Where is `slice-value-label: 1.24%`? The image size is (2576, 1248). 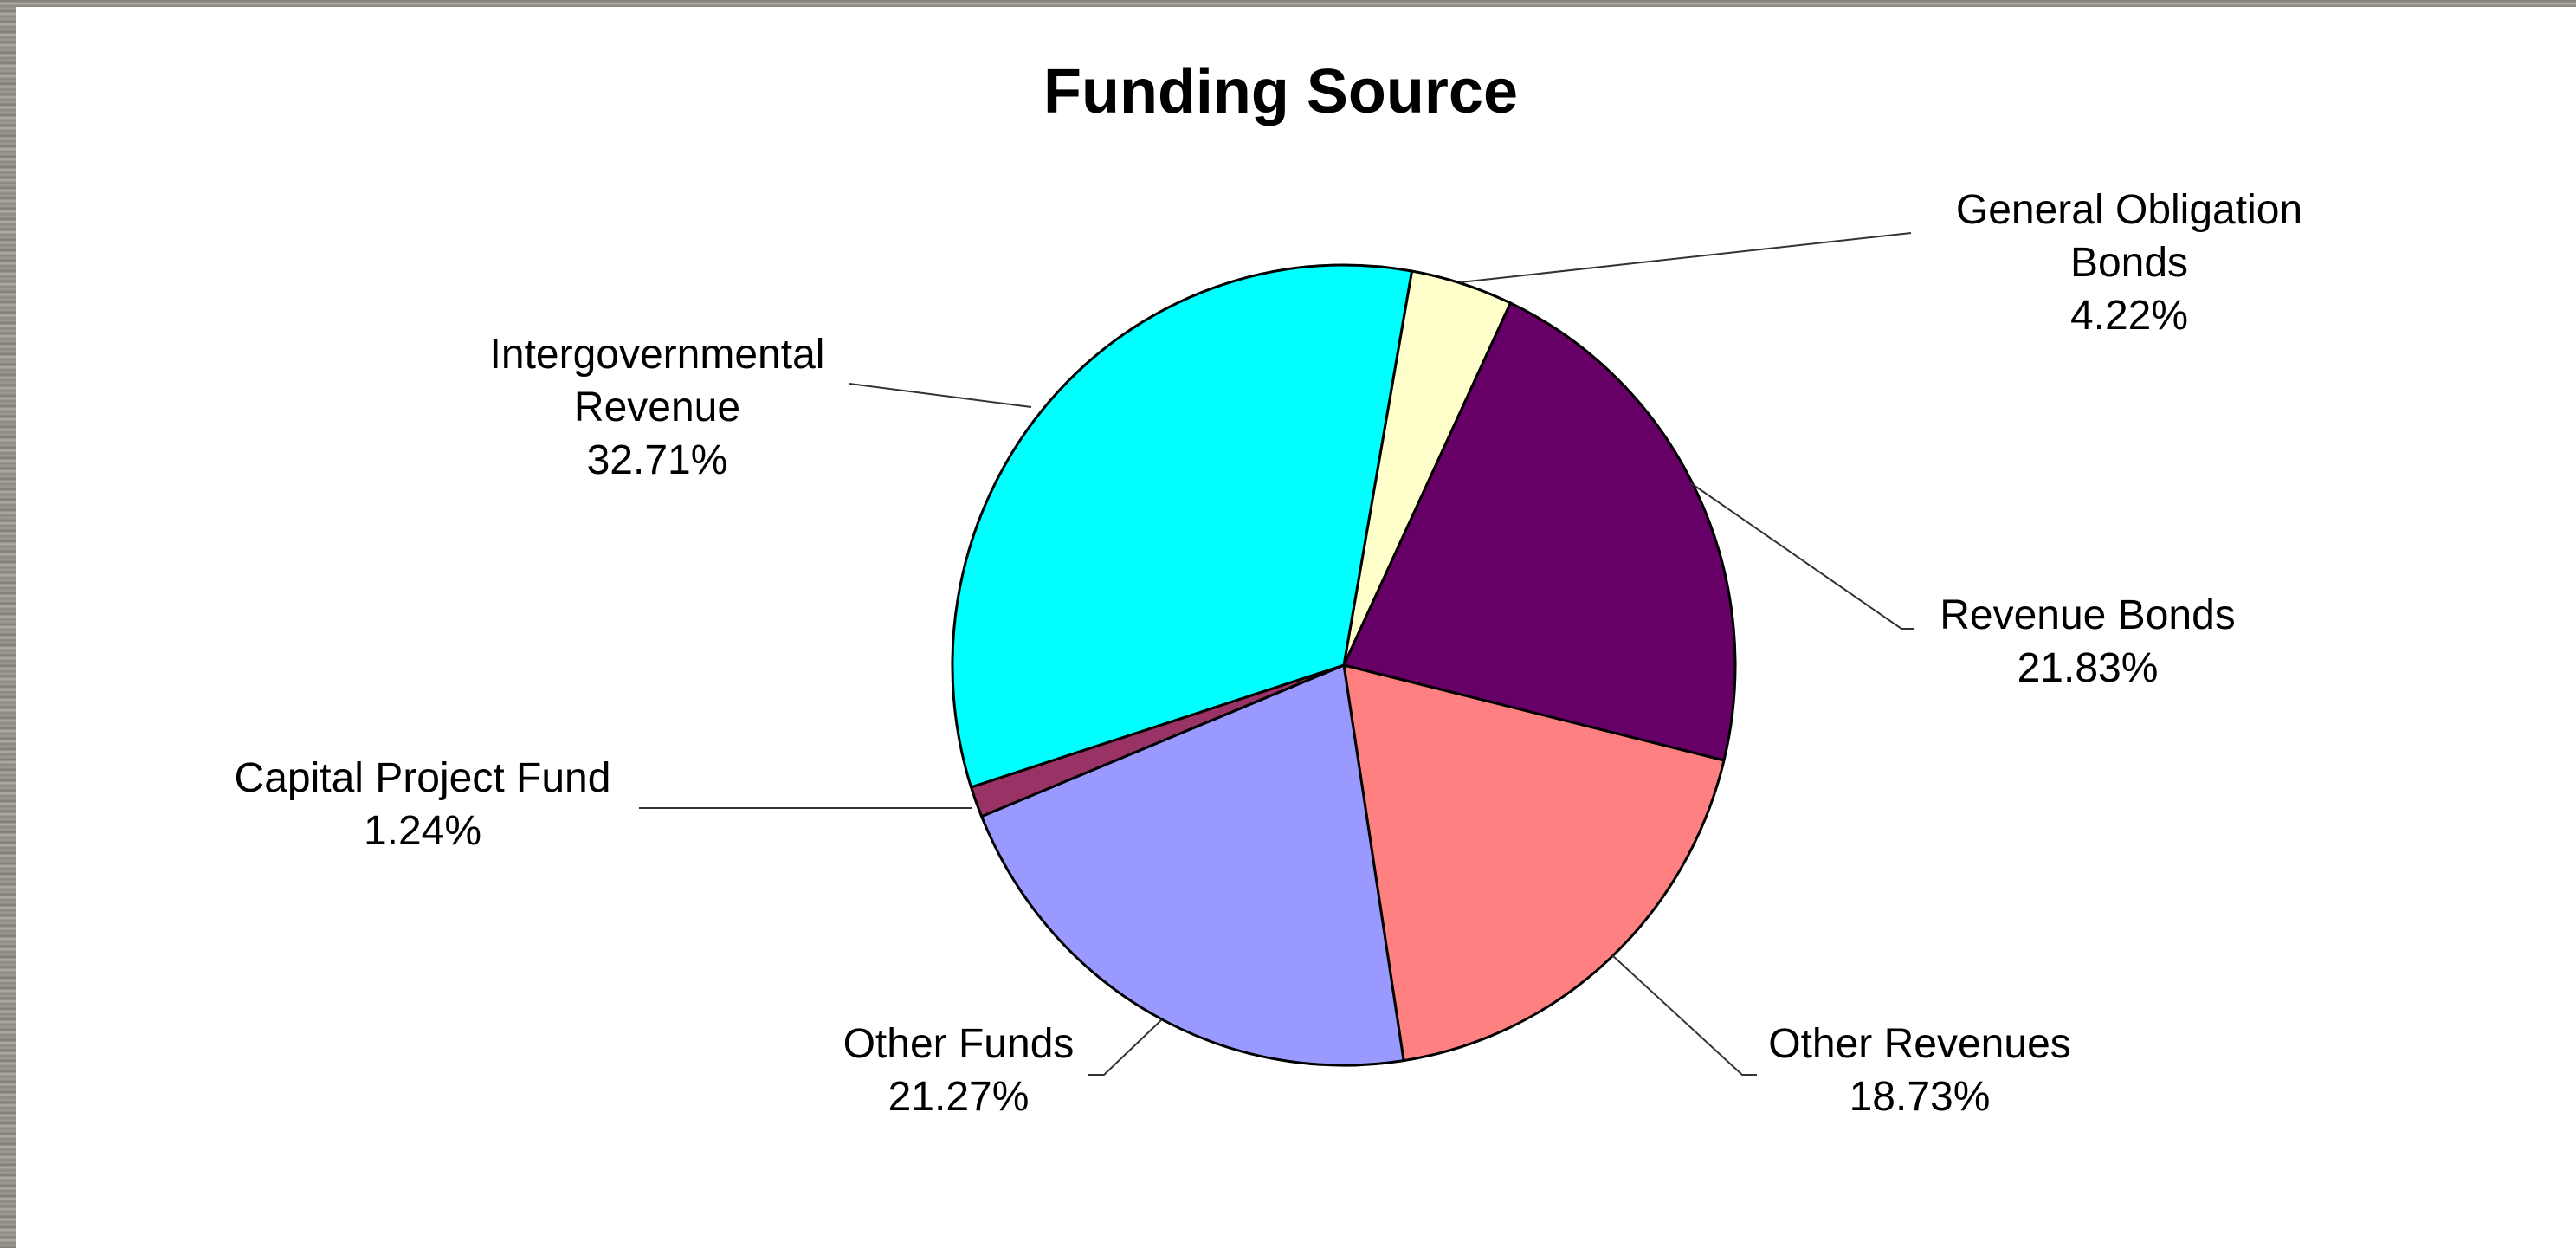 slice-value-label: 1.24% is located at coordinates (422, 831).